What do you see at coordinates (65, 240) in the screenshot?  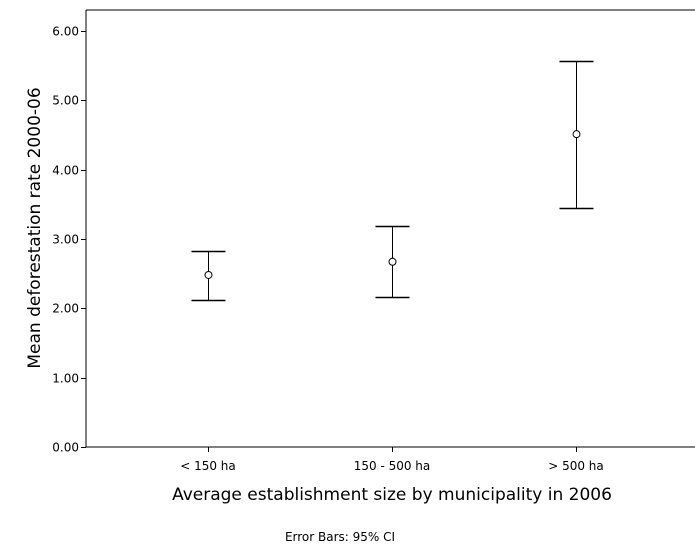 I see `y-tick-label: 3.00` at bounding box center [65, 240].